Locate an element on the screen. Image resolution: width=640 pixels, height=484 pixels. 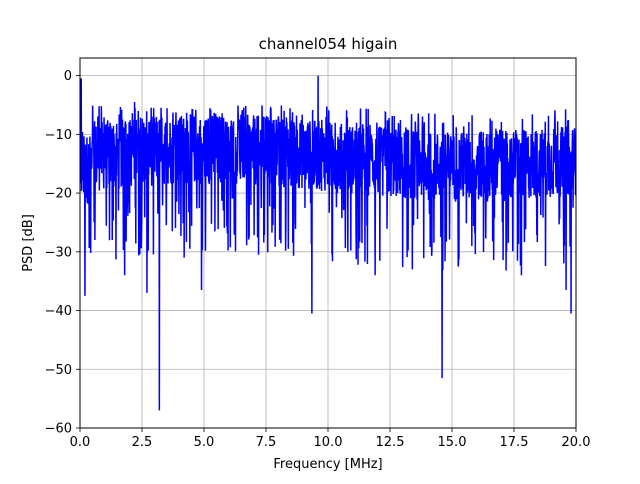
y-axis-label: PSD [dB] is located at coordinates (28, 243).